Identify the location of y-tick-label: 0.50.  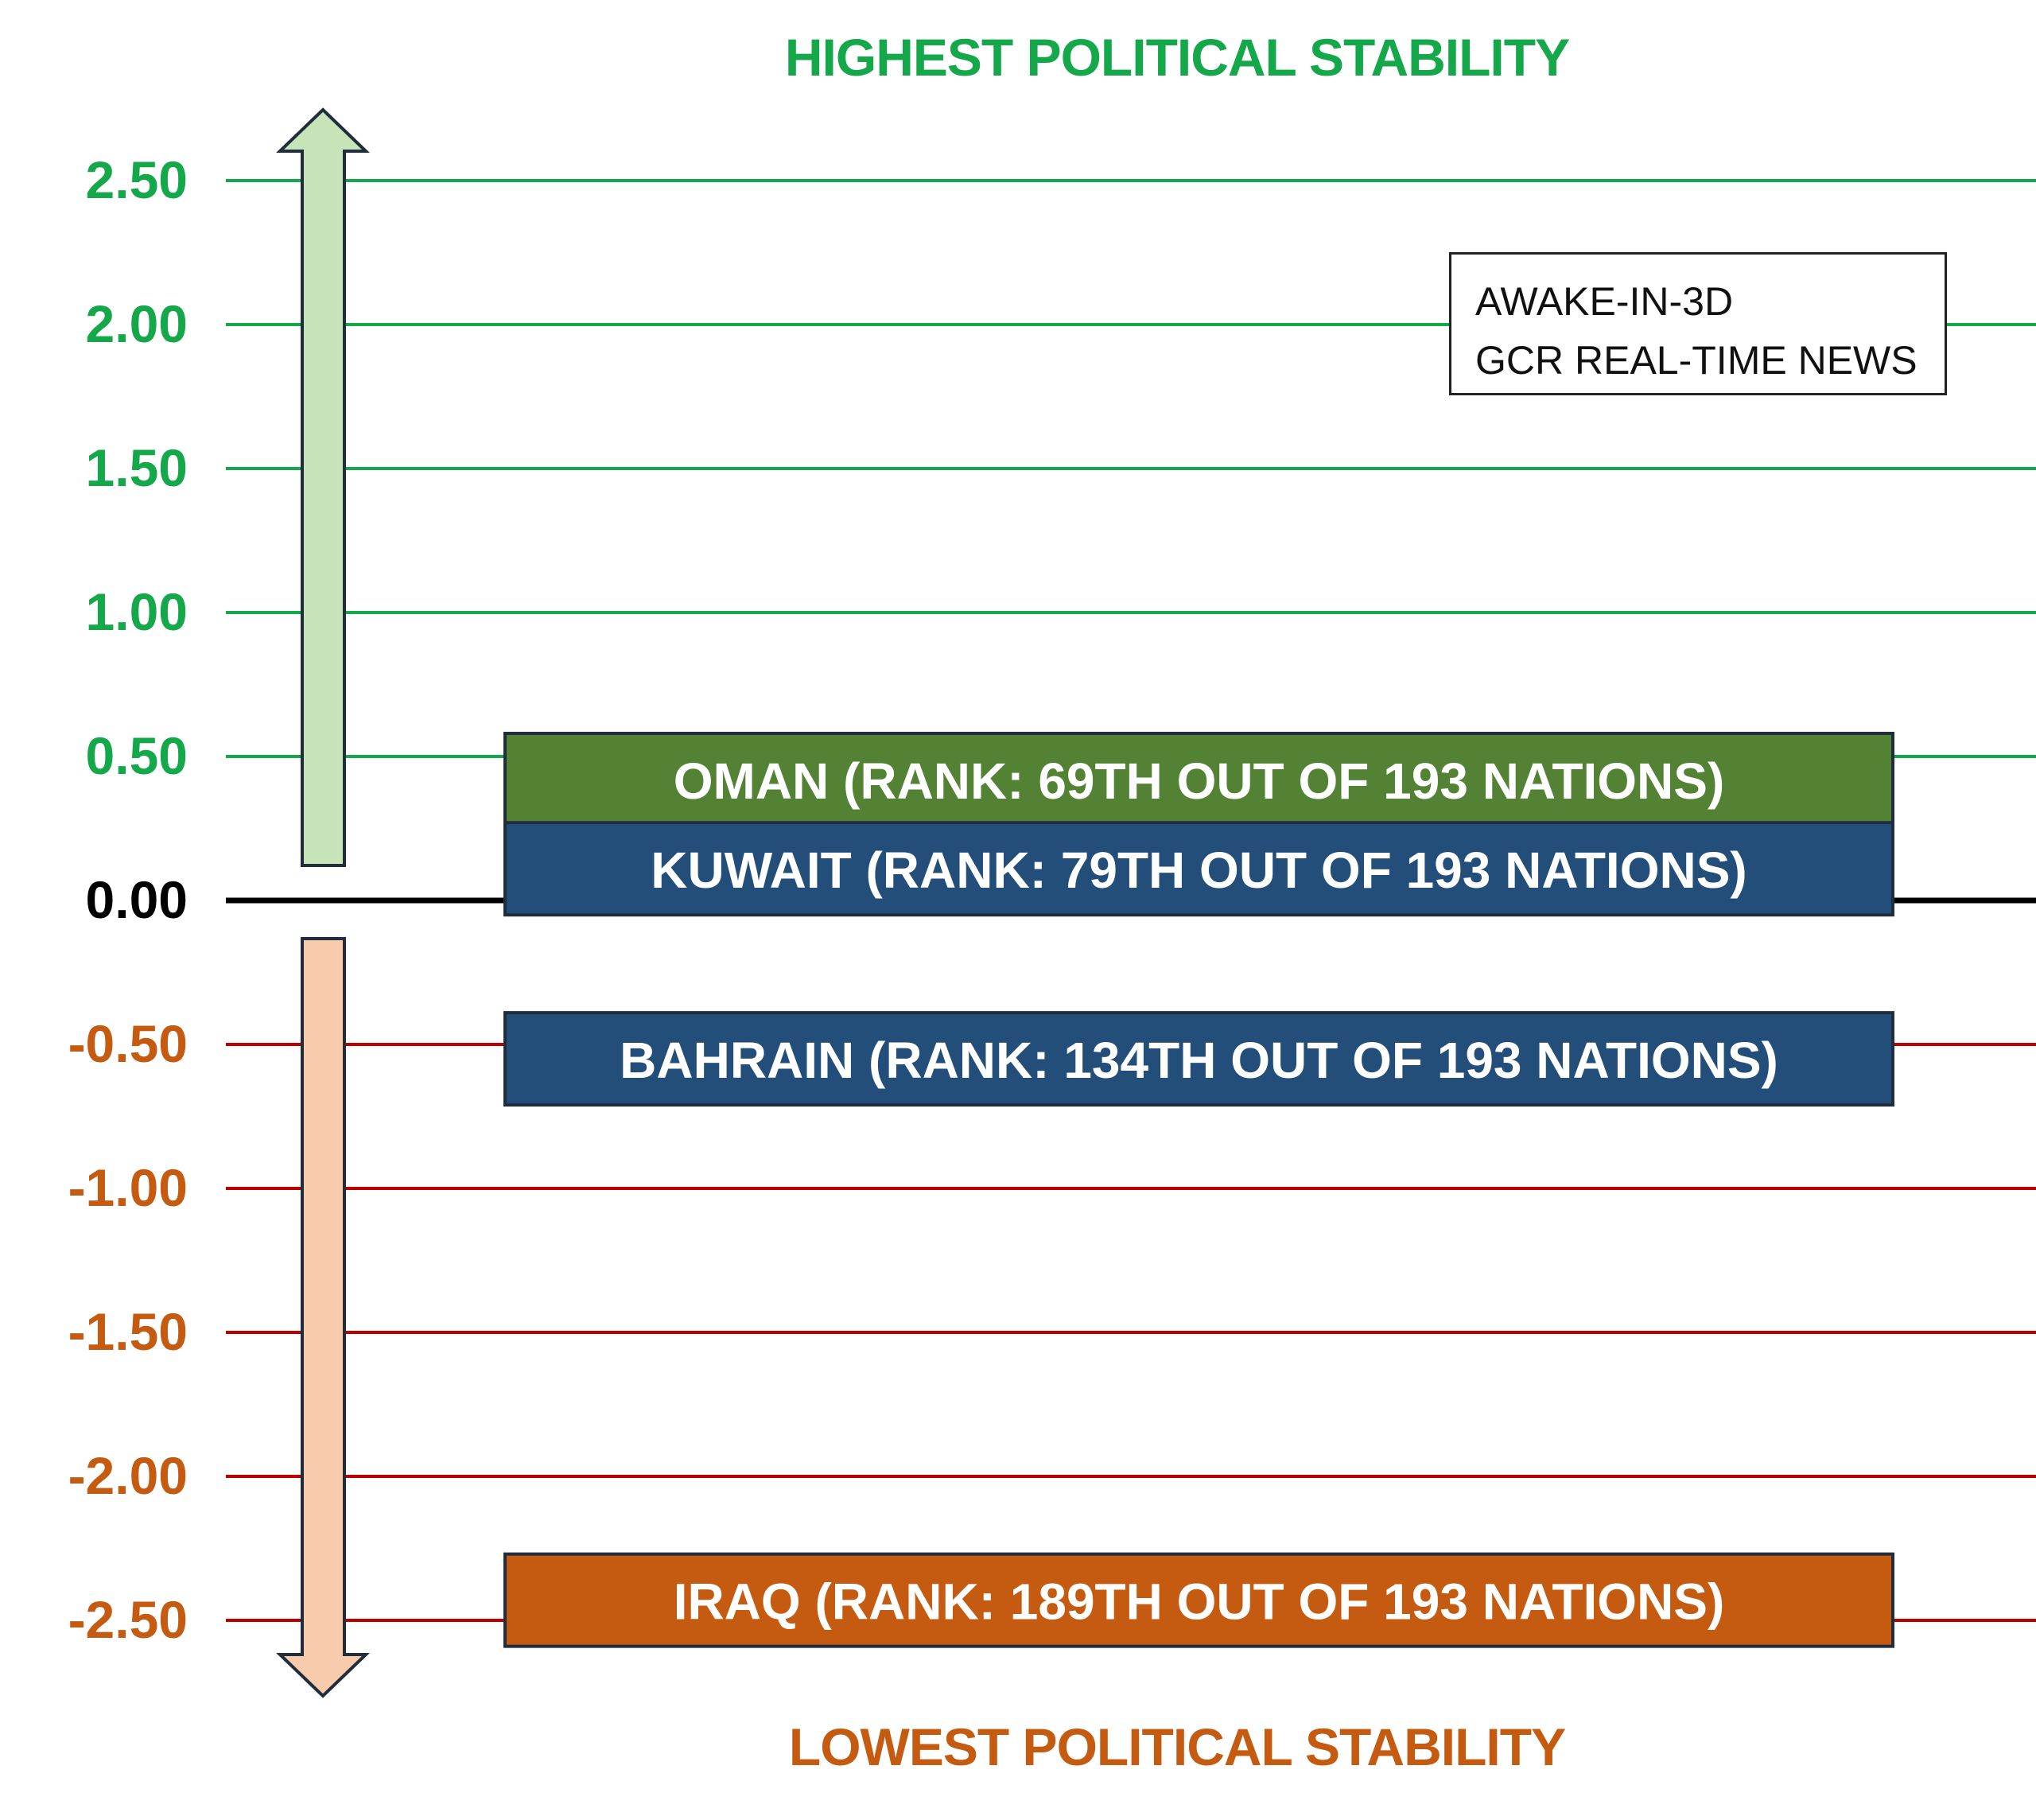
(137, 755).